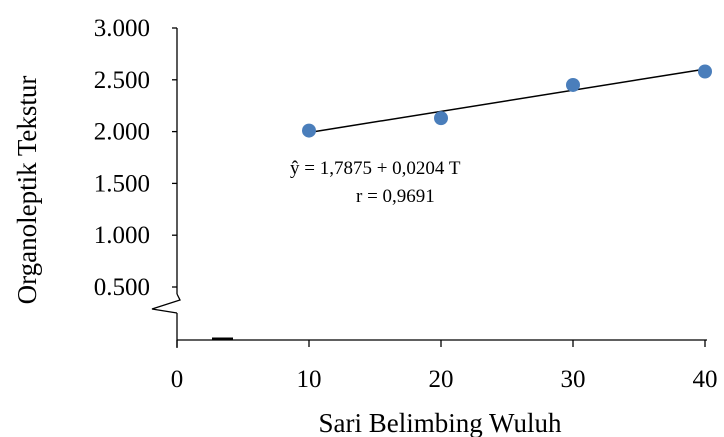 Image resolution: width=724 pixels, height=437 pixels. What do you see at coordinates (122, 235) in the screenshot?
I see `y-tick-label: 1.000` at bounding box center [122, 235].